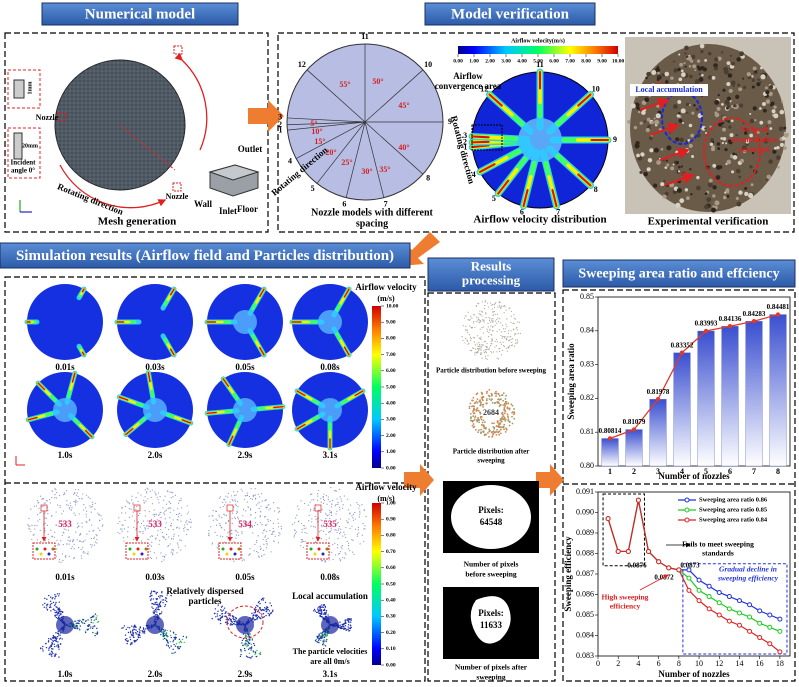 The image size is (799, 687). What do you see at coordinates (140, 14) in the screenshot?
I see `banner` at bounding box center [140, 14].